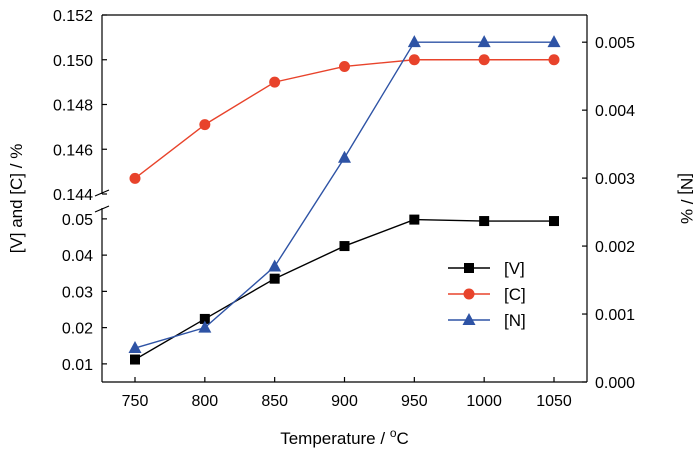  I want to click on legend-label-n: [N], so click(515, 320).